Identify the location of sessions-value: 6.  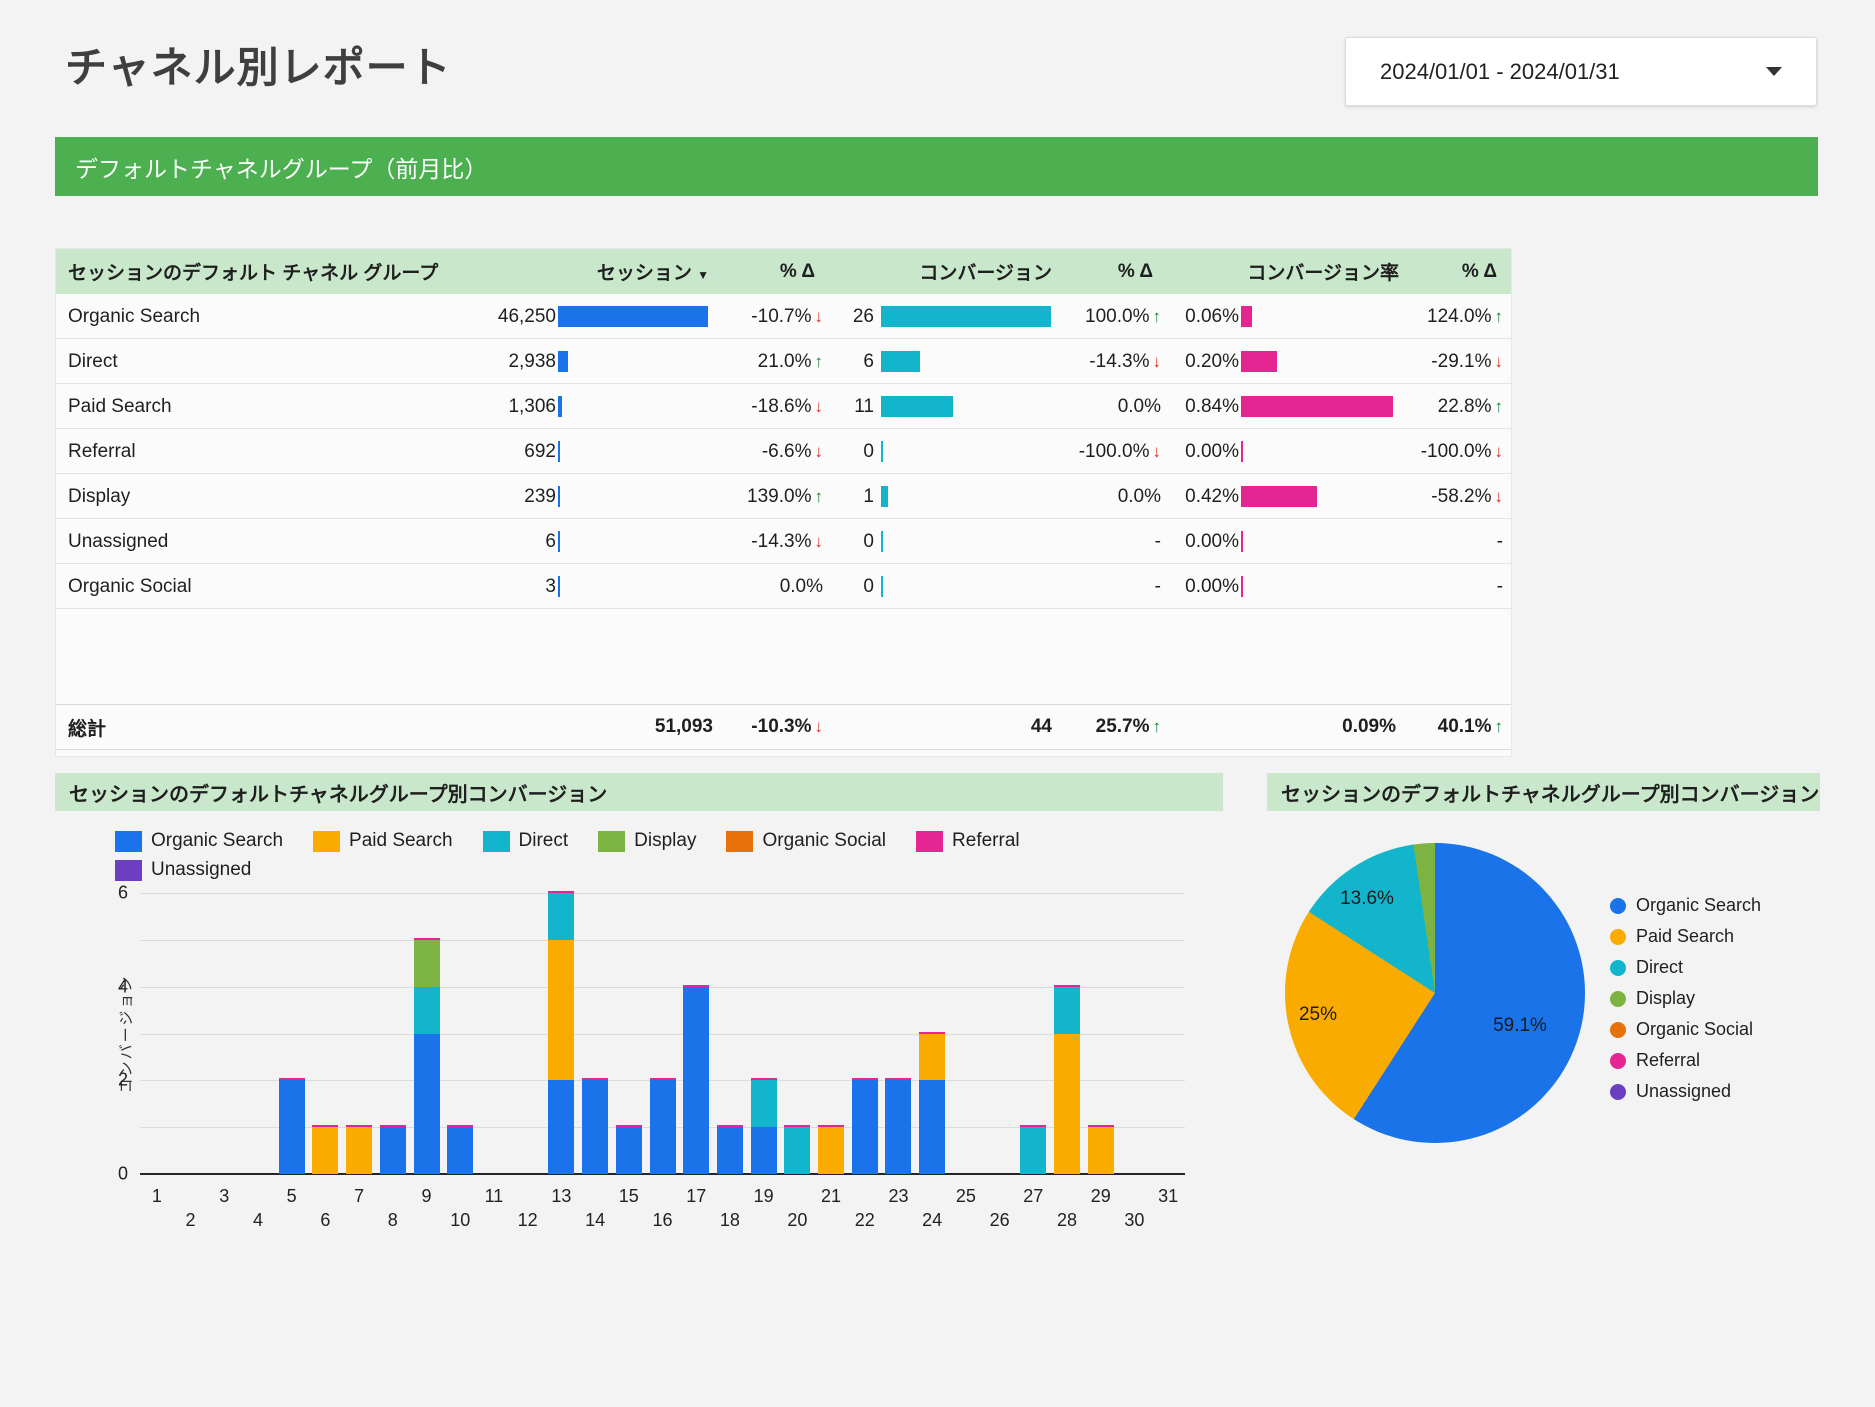
(550, 541).